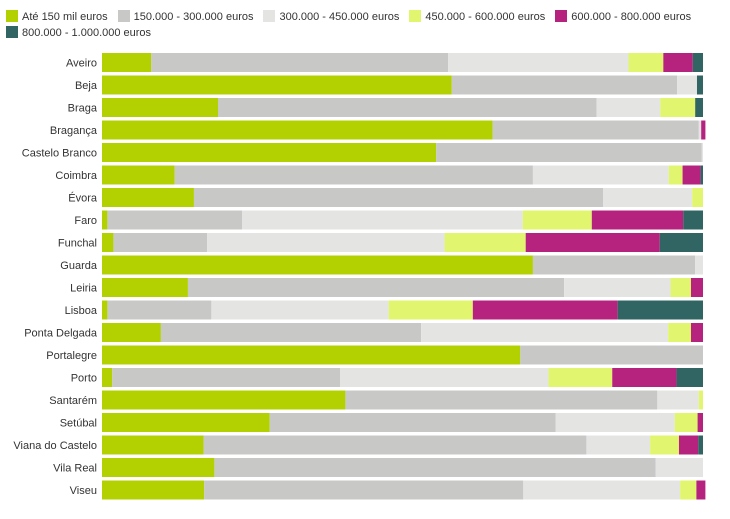 This screenshot has width=730, height=519. I want to click on legend-item: 600.000 - 800.000 euros, so click(623, 17).